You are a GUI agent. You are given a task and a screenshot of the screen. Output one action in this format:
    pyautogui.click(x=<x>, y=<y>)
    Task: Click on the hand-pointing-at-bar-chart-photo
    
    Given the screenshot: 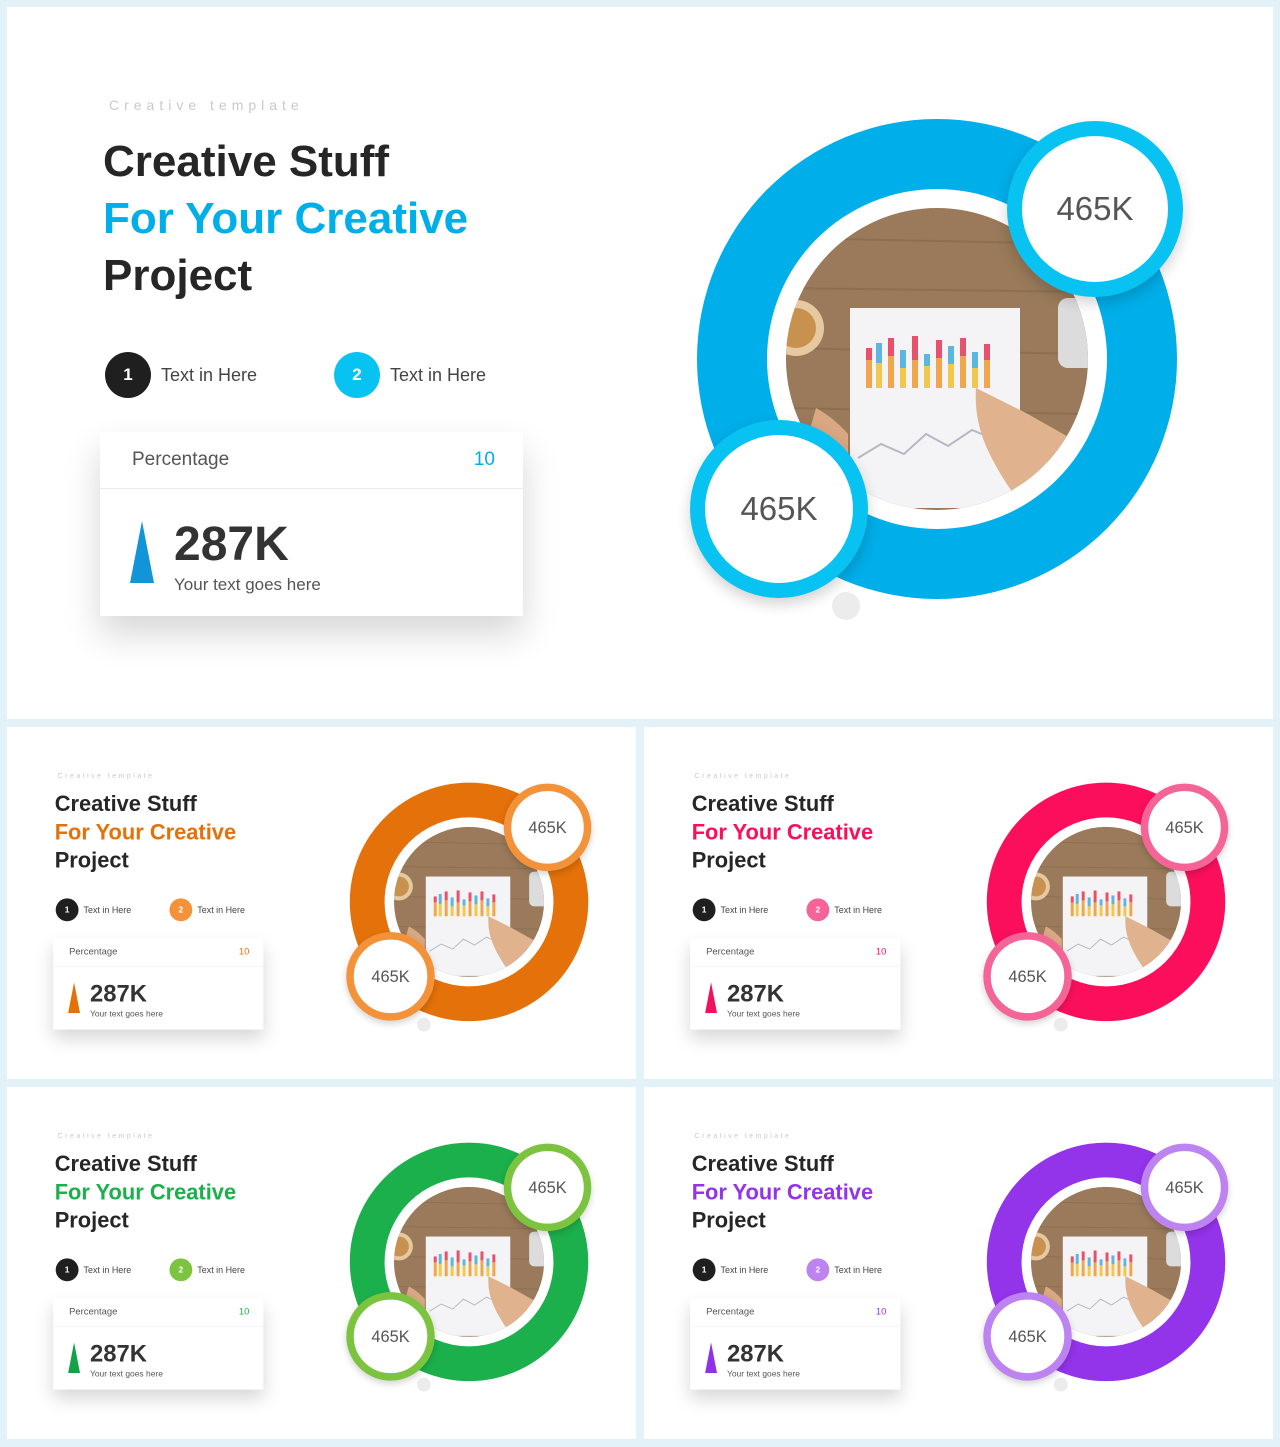 What is the action you would take?
    pyautogui.click(x=937, y=359)
    